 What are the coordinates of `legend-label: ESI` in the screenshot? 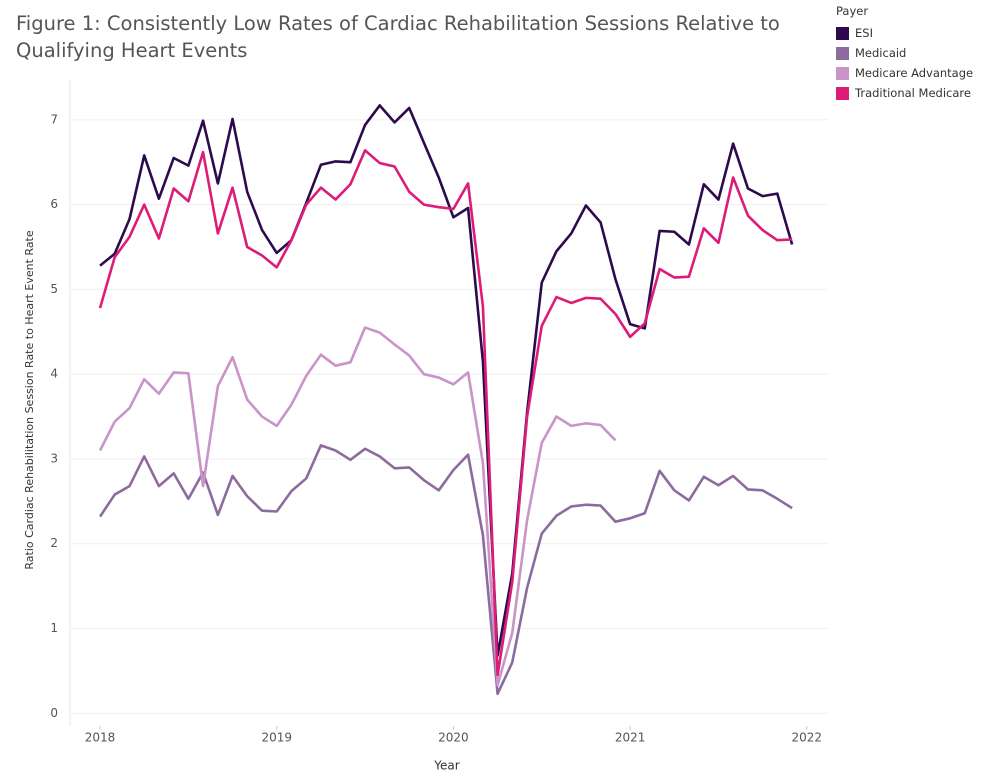 It's located at (864, 33).